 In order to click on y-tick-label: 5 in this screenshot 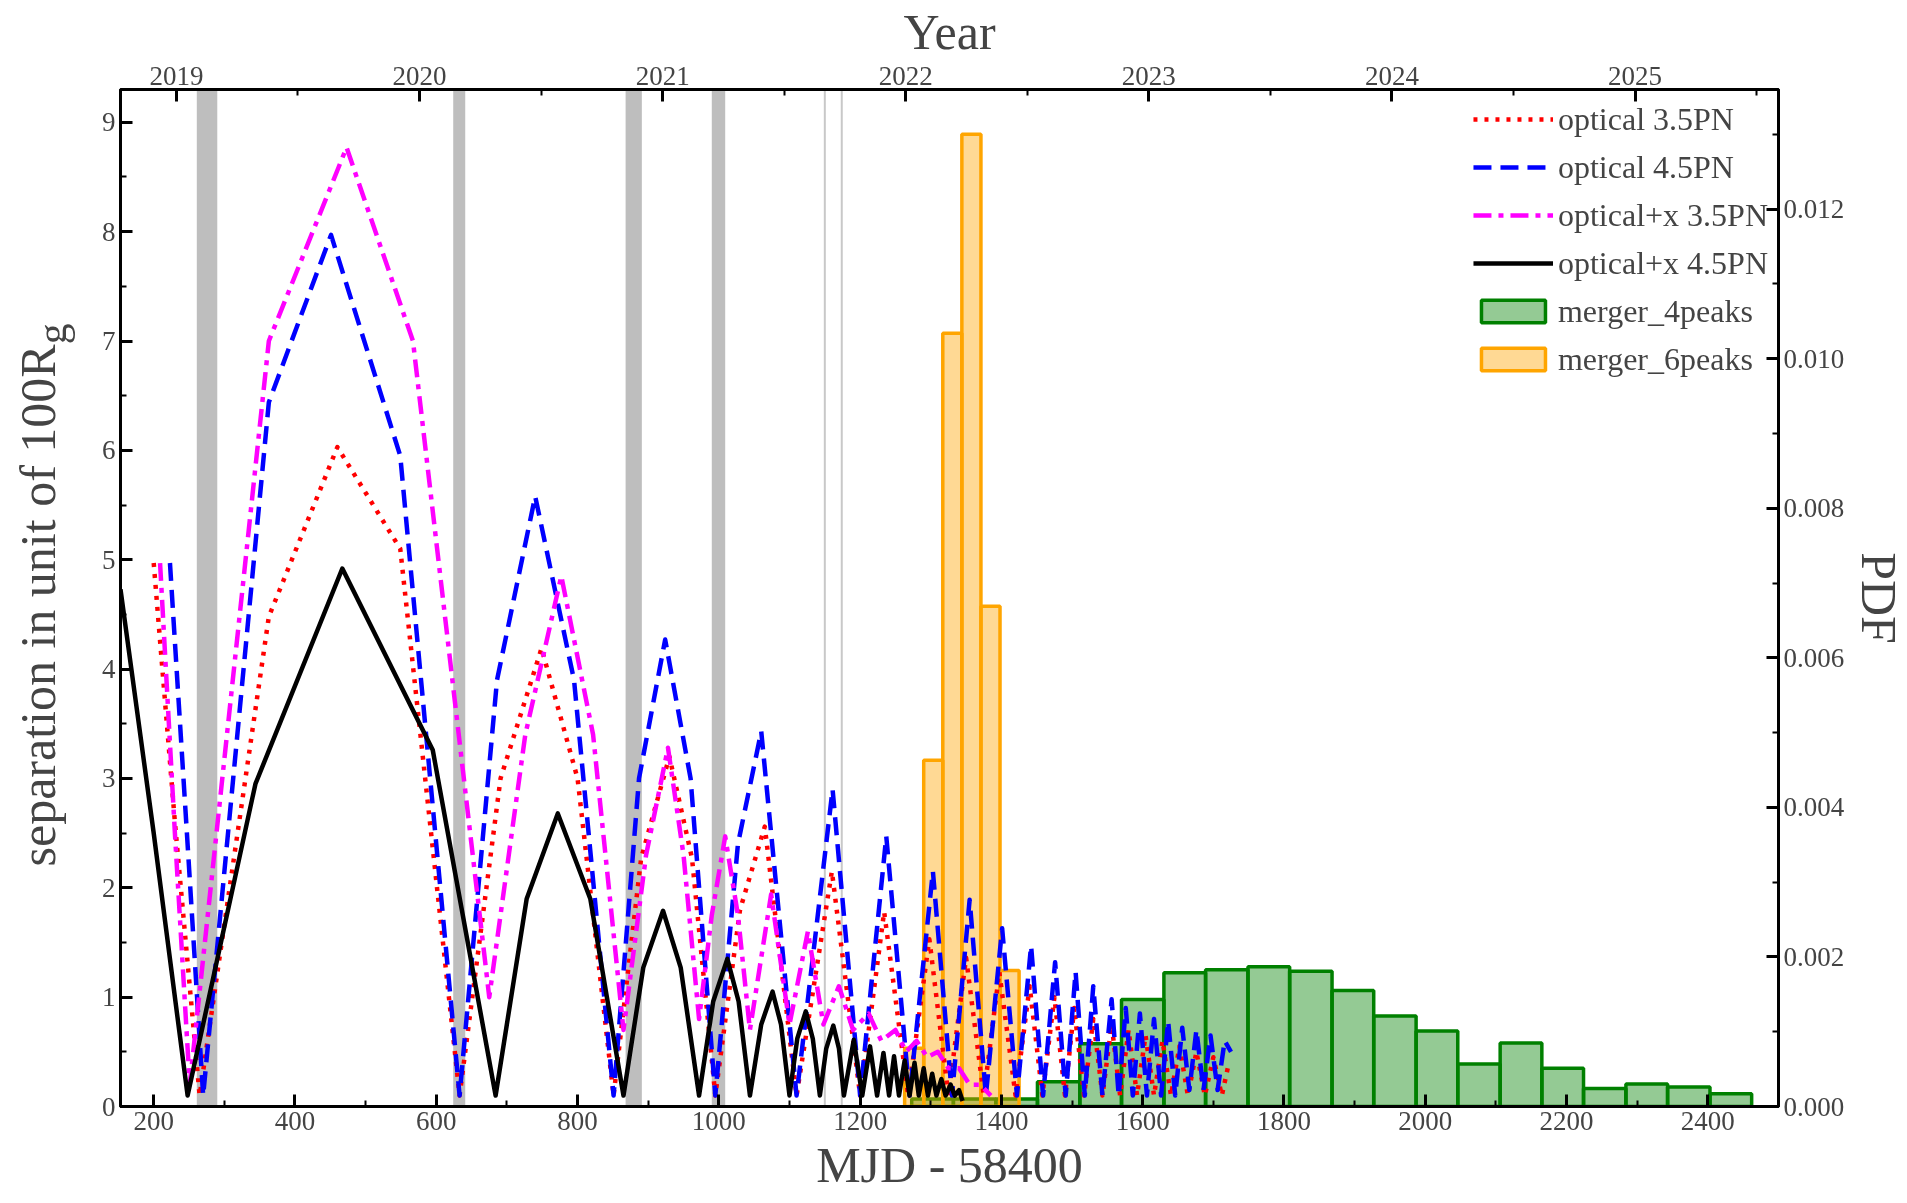, I will do `click(109, 559)`.